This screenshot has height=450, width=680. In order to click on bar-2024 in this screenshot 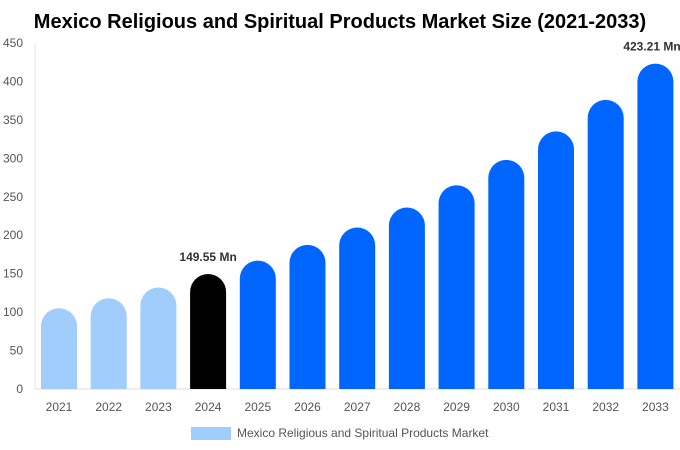, I will do `click(208, 331)`.